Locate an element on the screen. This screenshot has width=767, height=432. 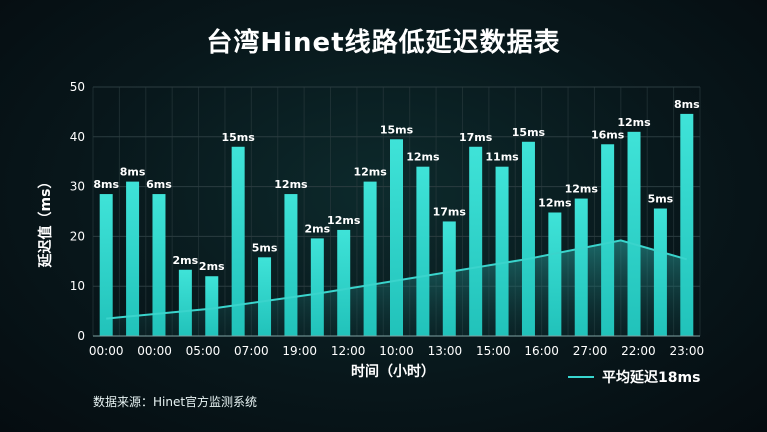
x-tick-label: 16:00 is located at coordinates (541, 351).